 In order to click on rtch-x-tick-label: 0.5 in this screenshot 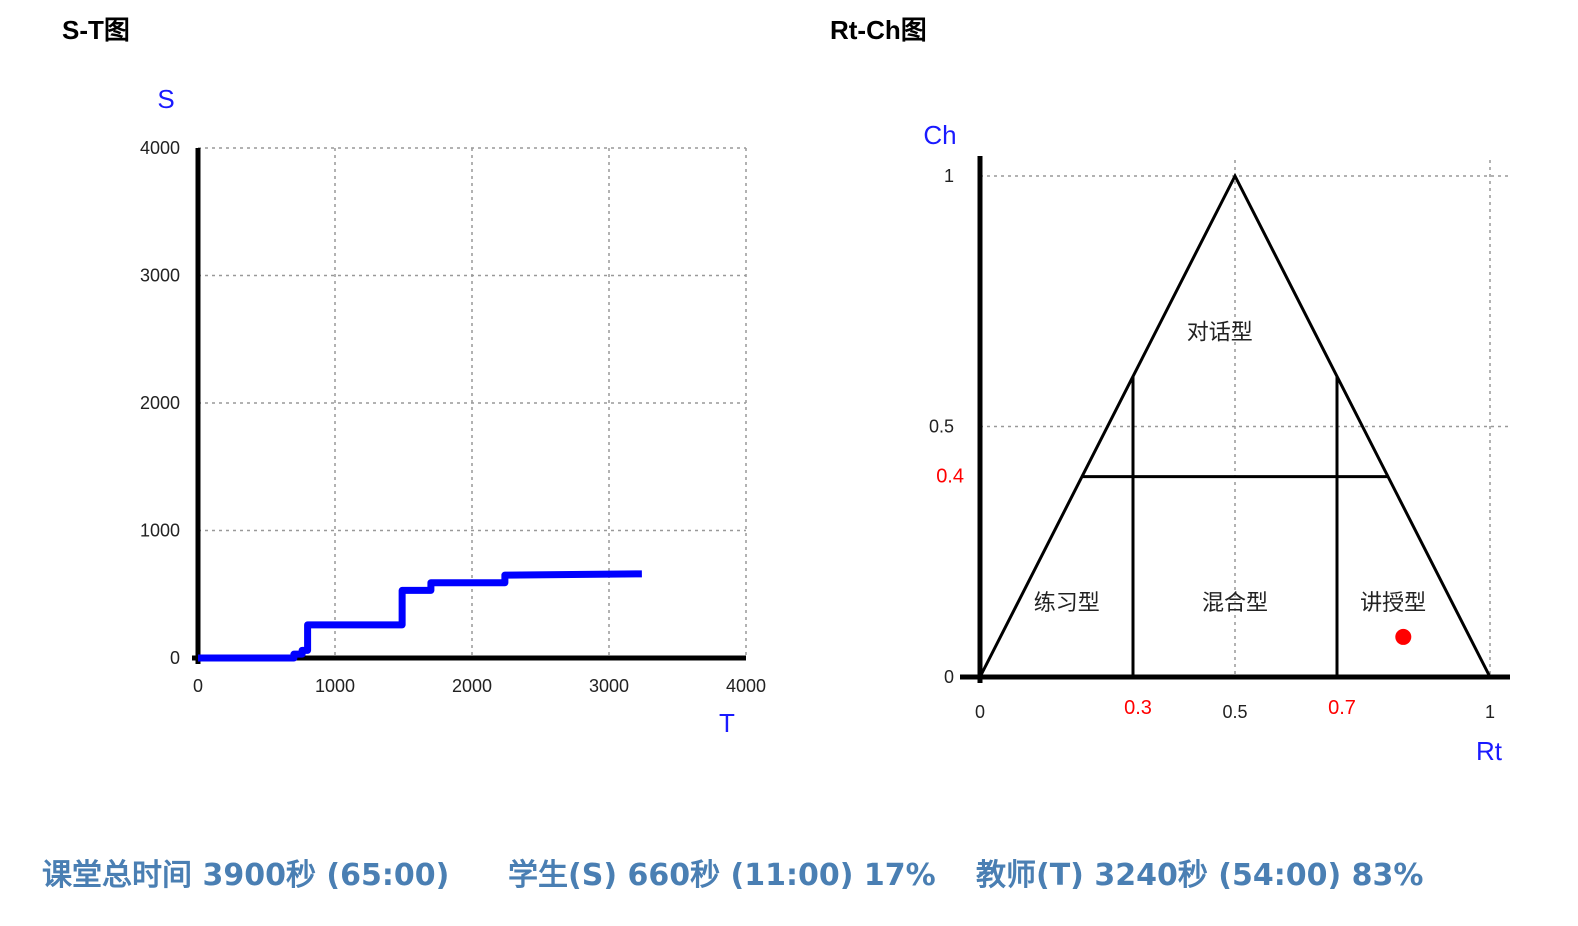, I will do `click(1234, 712)`.